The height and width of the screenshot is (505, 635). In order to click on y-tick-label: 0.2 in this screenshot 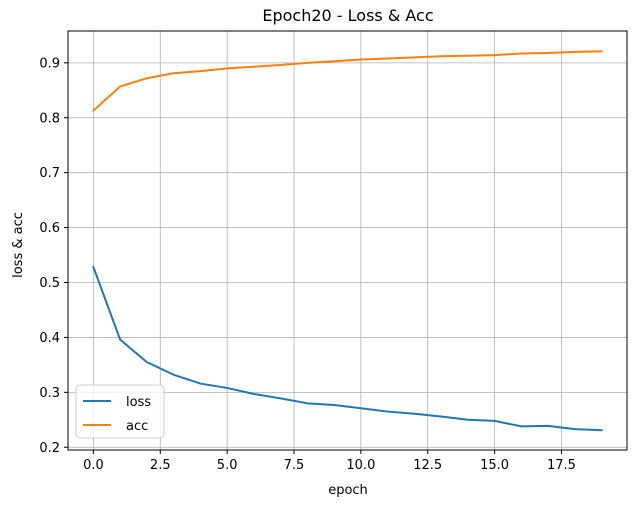, I will do `click(49, 448)`.